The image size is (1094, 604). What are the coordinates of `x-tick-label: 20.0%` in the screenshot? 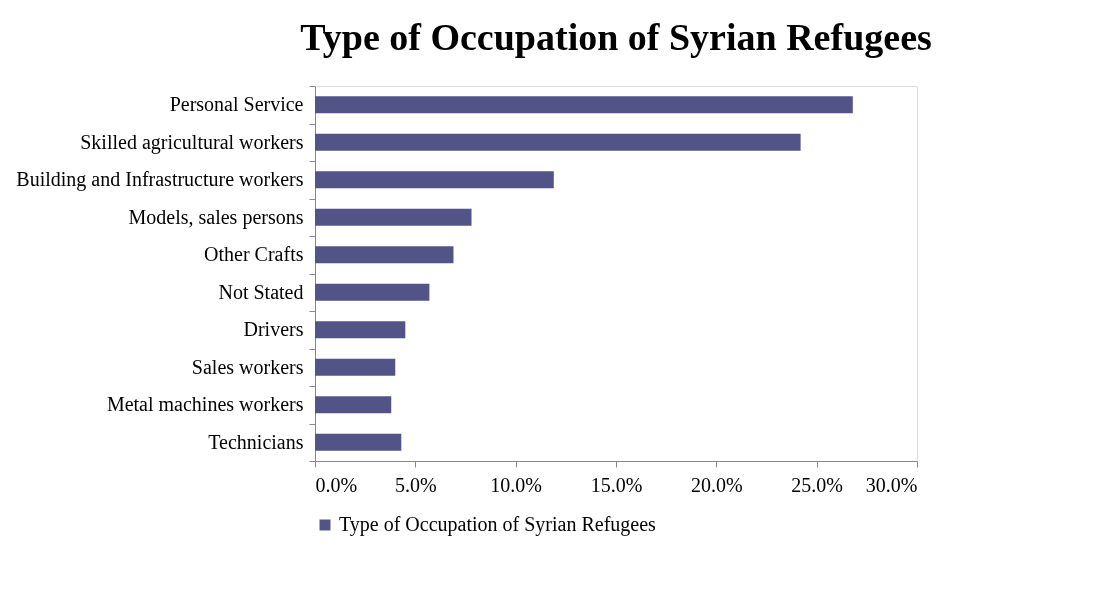 It's located at (717, 484).